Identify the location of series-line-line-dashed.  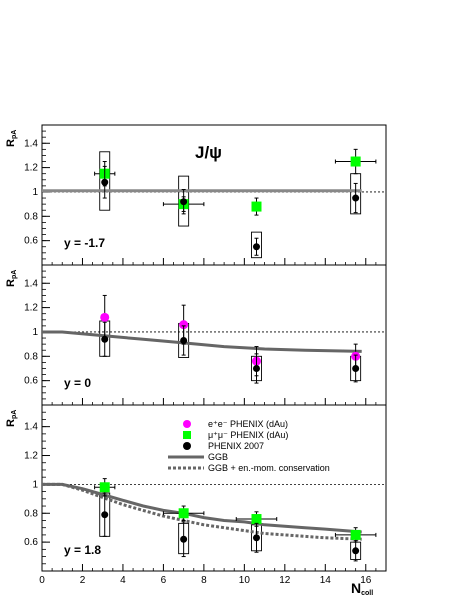
(202, 511).